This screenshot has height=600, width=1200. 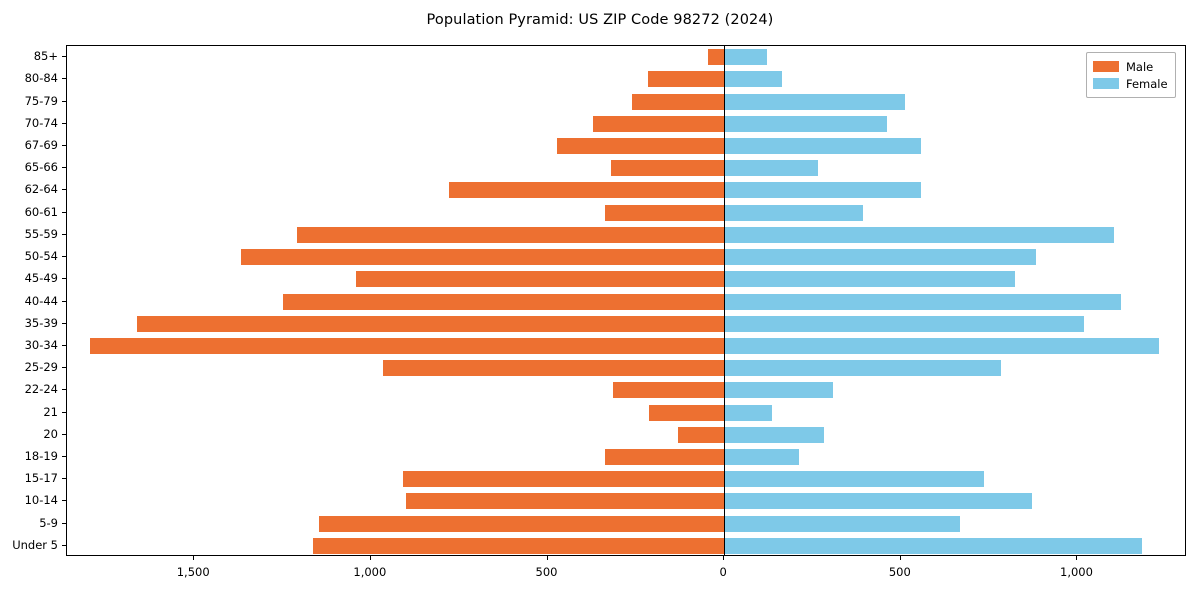 What do you see at coordinates (41, 367) in the screenshot?
I see `y-tick-label: 25-29` at bounding box center [41, 367].